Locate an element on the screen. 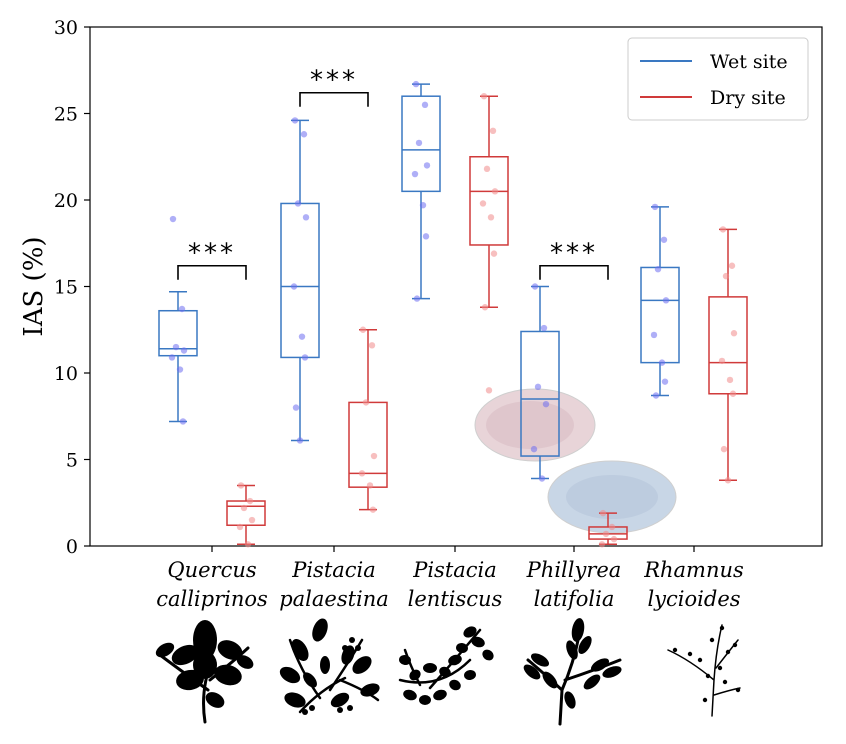  category-label-line1: Quercus is located at coordinates (211, 570).